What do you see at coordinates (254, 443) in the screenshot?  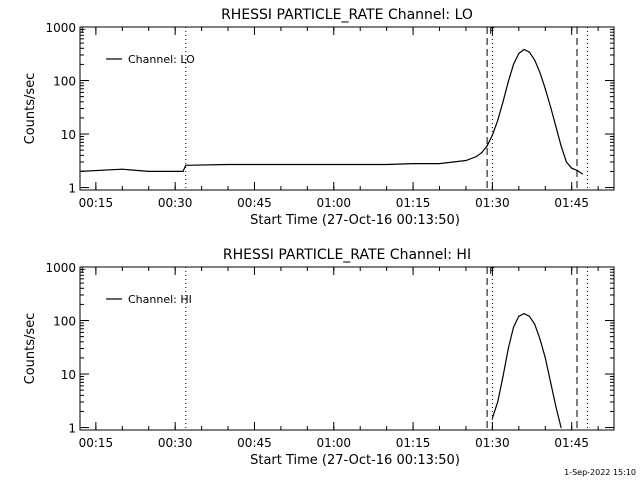 I see `panel2-xtick-label: 00:45` at bounding box center [254, 443].